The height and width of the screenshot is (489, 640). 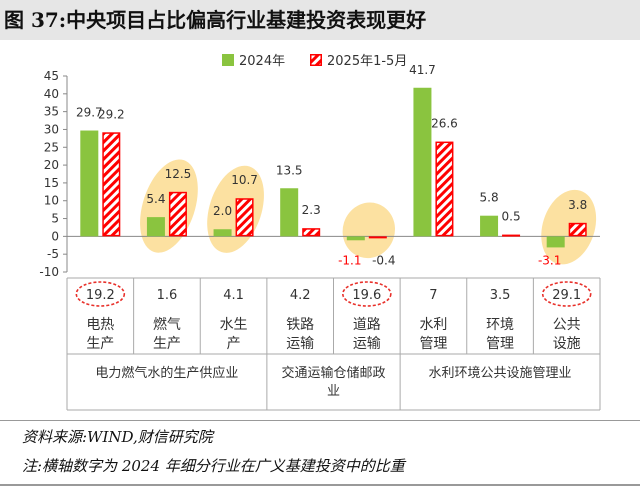 I want to click on legend-label: 2024年, so click(x=262, y=61).